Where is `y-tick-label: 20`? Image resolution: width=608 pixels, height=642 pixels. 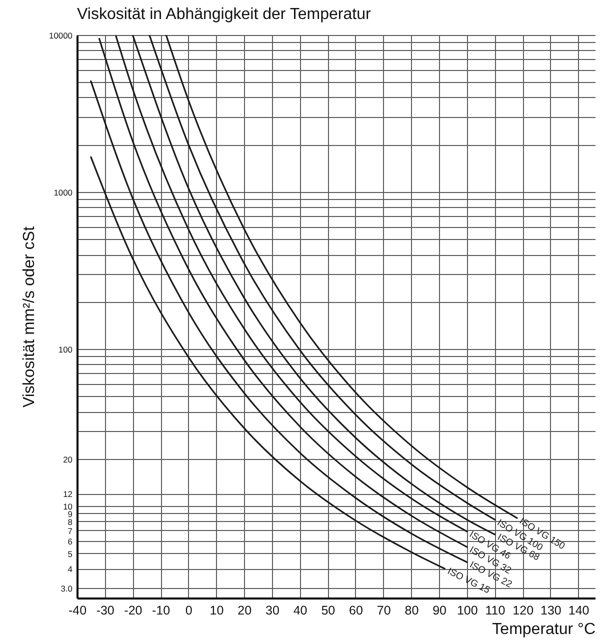 y-tick-label: 20 is located at coordinates (68, 459).